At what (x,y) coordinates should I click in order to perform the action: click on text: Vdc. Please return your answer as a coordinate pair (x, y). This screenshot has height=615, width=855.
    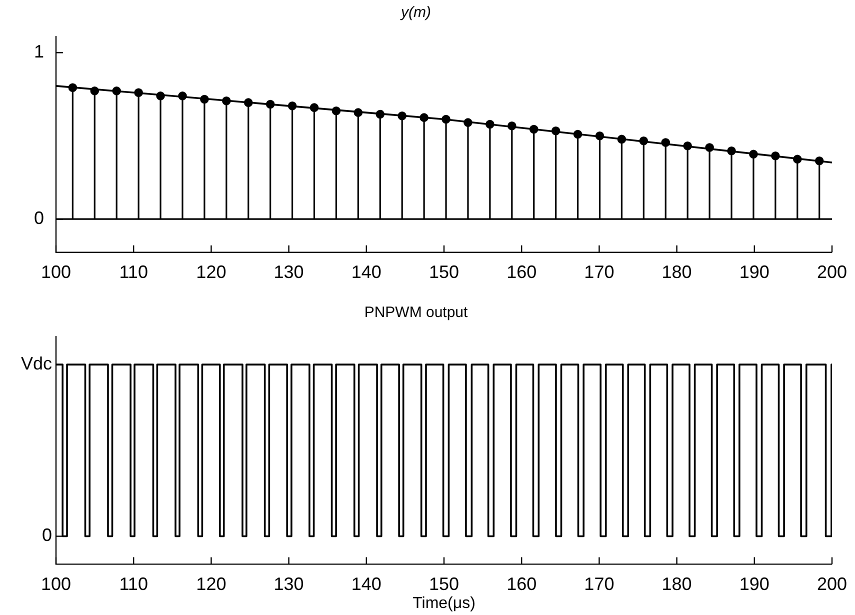
    Looking at the image, I should click on (36, 364).